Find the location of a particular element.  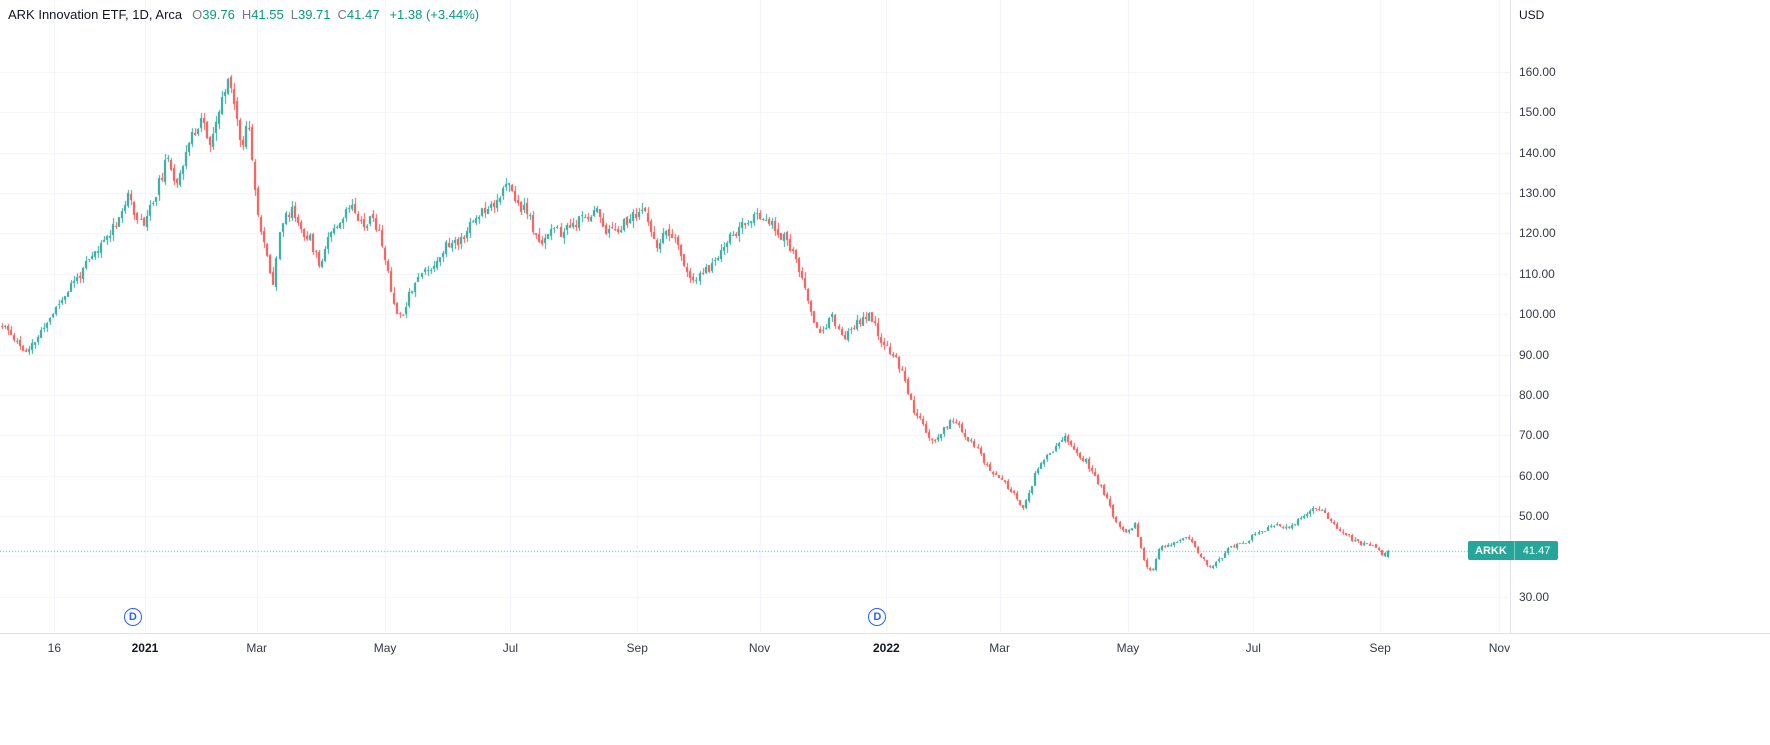

ohlc-item: L 39.71 is located at coordinates (311, 14).